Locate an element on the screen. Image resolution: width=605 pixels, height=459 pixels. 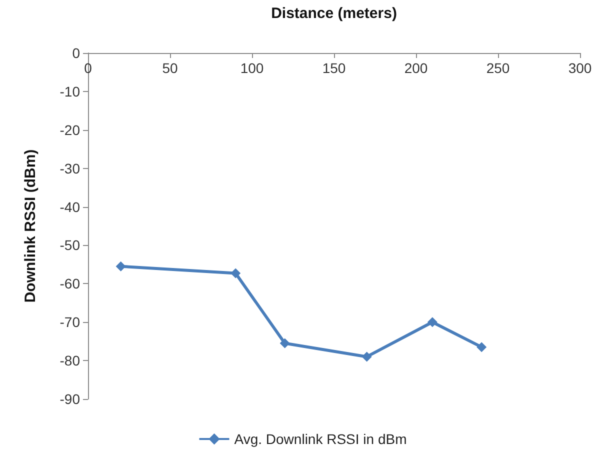
x-tick-label: 100 is located at coordinates (252, 68).